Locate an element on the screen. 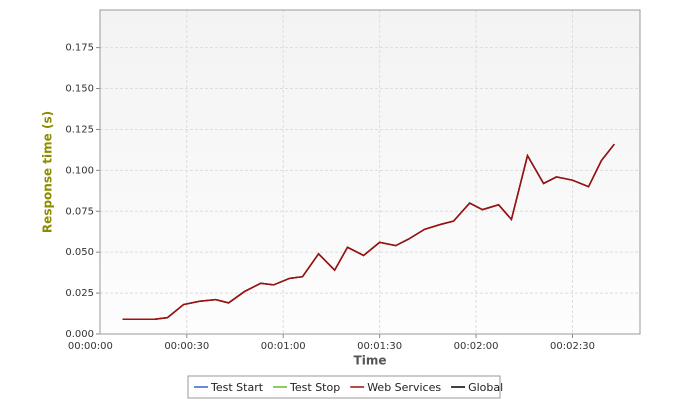 The height and width of the screenshot is (400, 690). x-tick-label: 00:01:00 is located at coordinates (283, 346).